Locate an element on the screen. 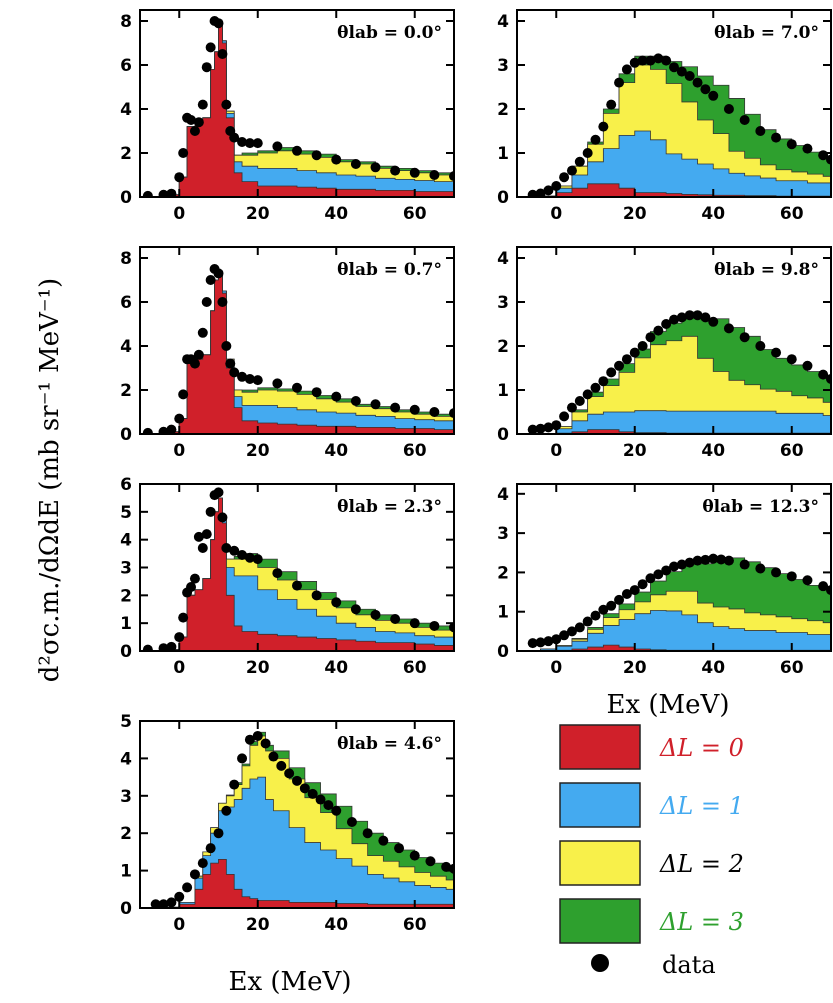  panel-7.0: 0 20 40 60 0 1 2 3 4 θlab = 7.0° is located at coordinates (664, 116).